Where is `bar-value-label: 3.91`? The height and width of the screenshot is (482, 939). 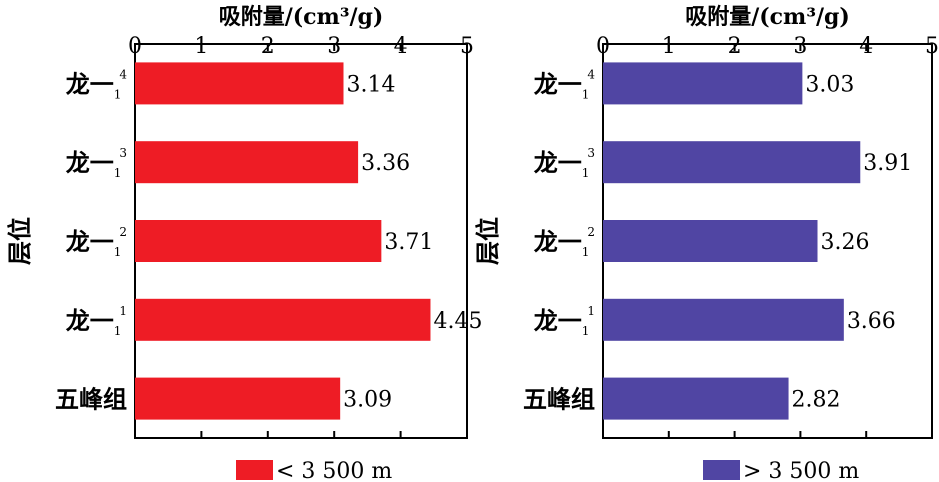 bar-value-label: 3.91 is located at coordinates (887, 163).